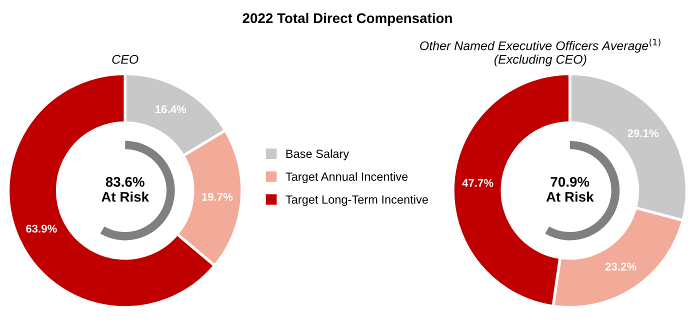 This screenshot has width=695, height=323. What do you see at coordinates (347, 178) in the screenshot?
I see `legend-label: Target Annual Incentive` at bounding box center [347, 178].